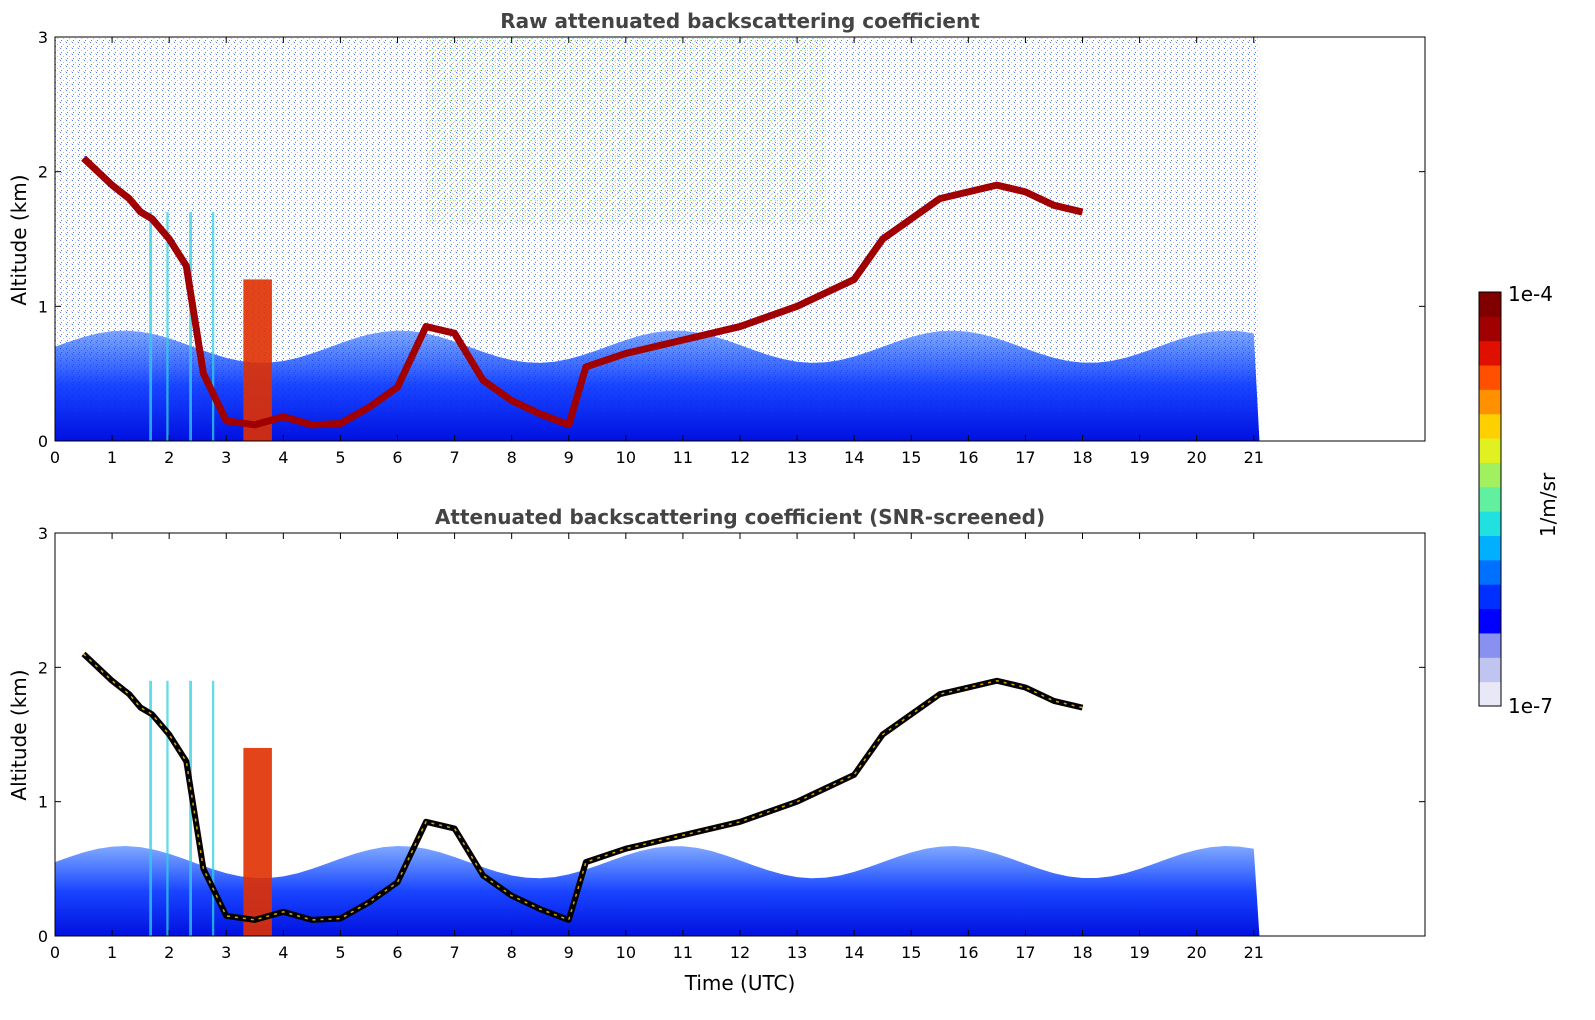 This screenshot has width=1595, height=1020. What do you see at coordinates (657, 891) in the screenshot?
I see `boundary-layer` at bounding box center [657, 891].